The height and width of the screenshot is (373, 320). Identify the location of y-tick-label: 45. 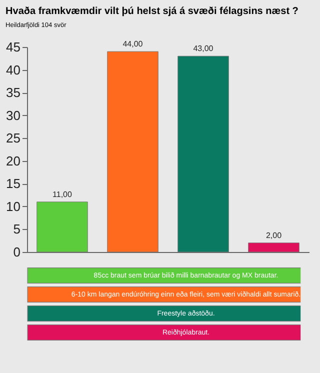
(13, 47).